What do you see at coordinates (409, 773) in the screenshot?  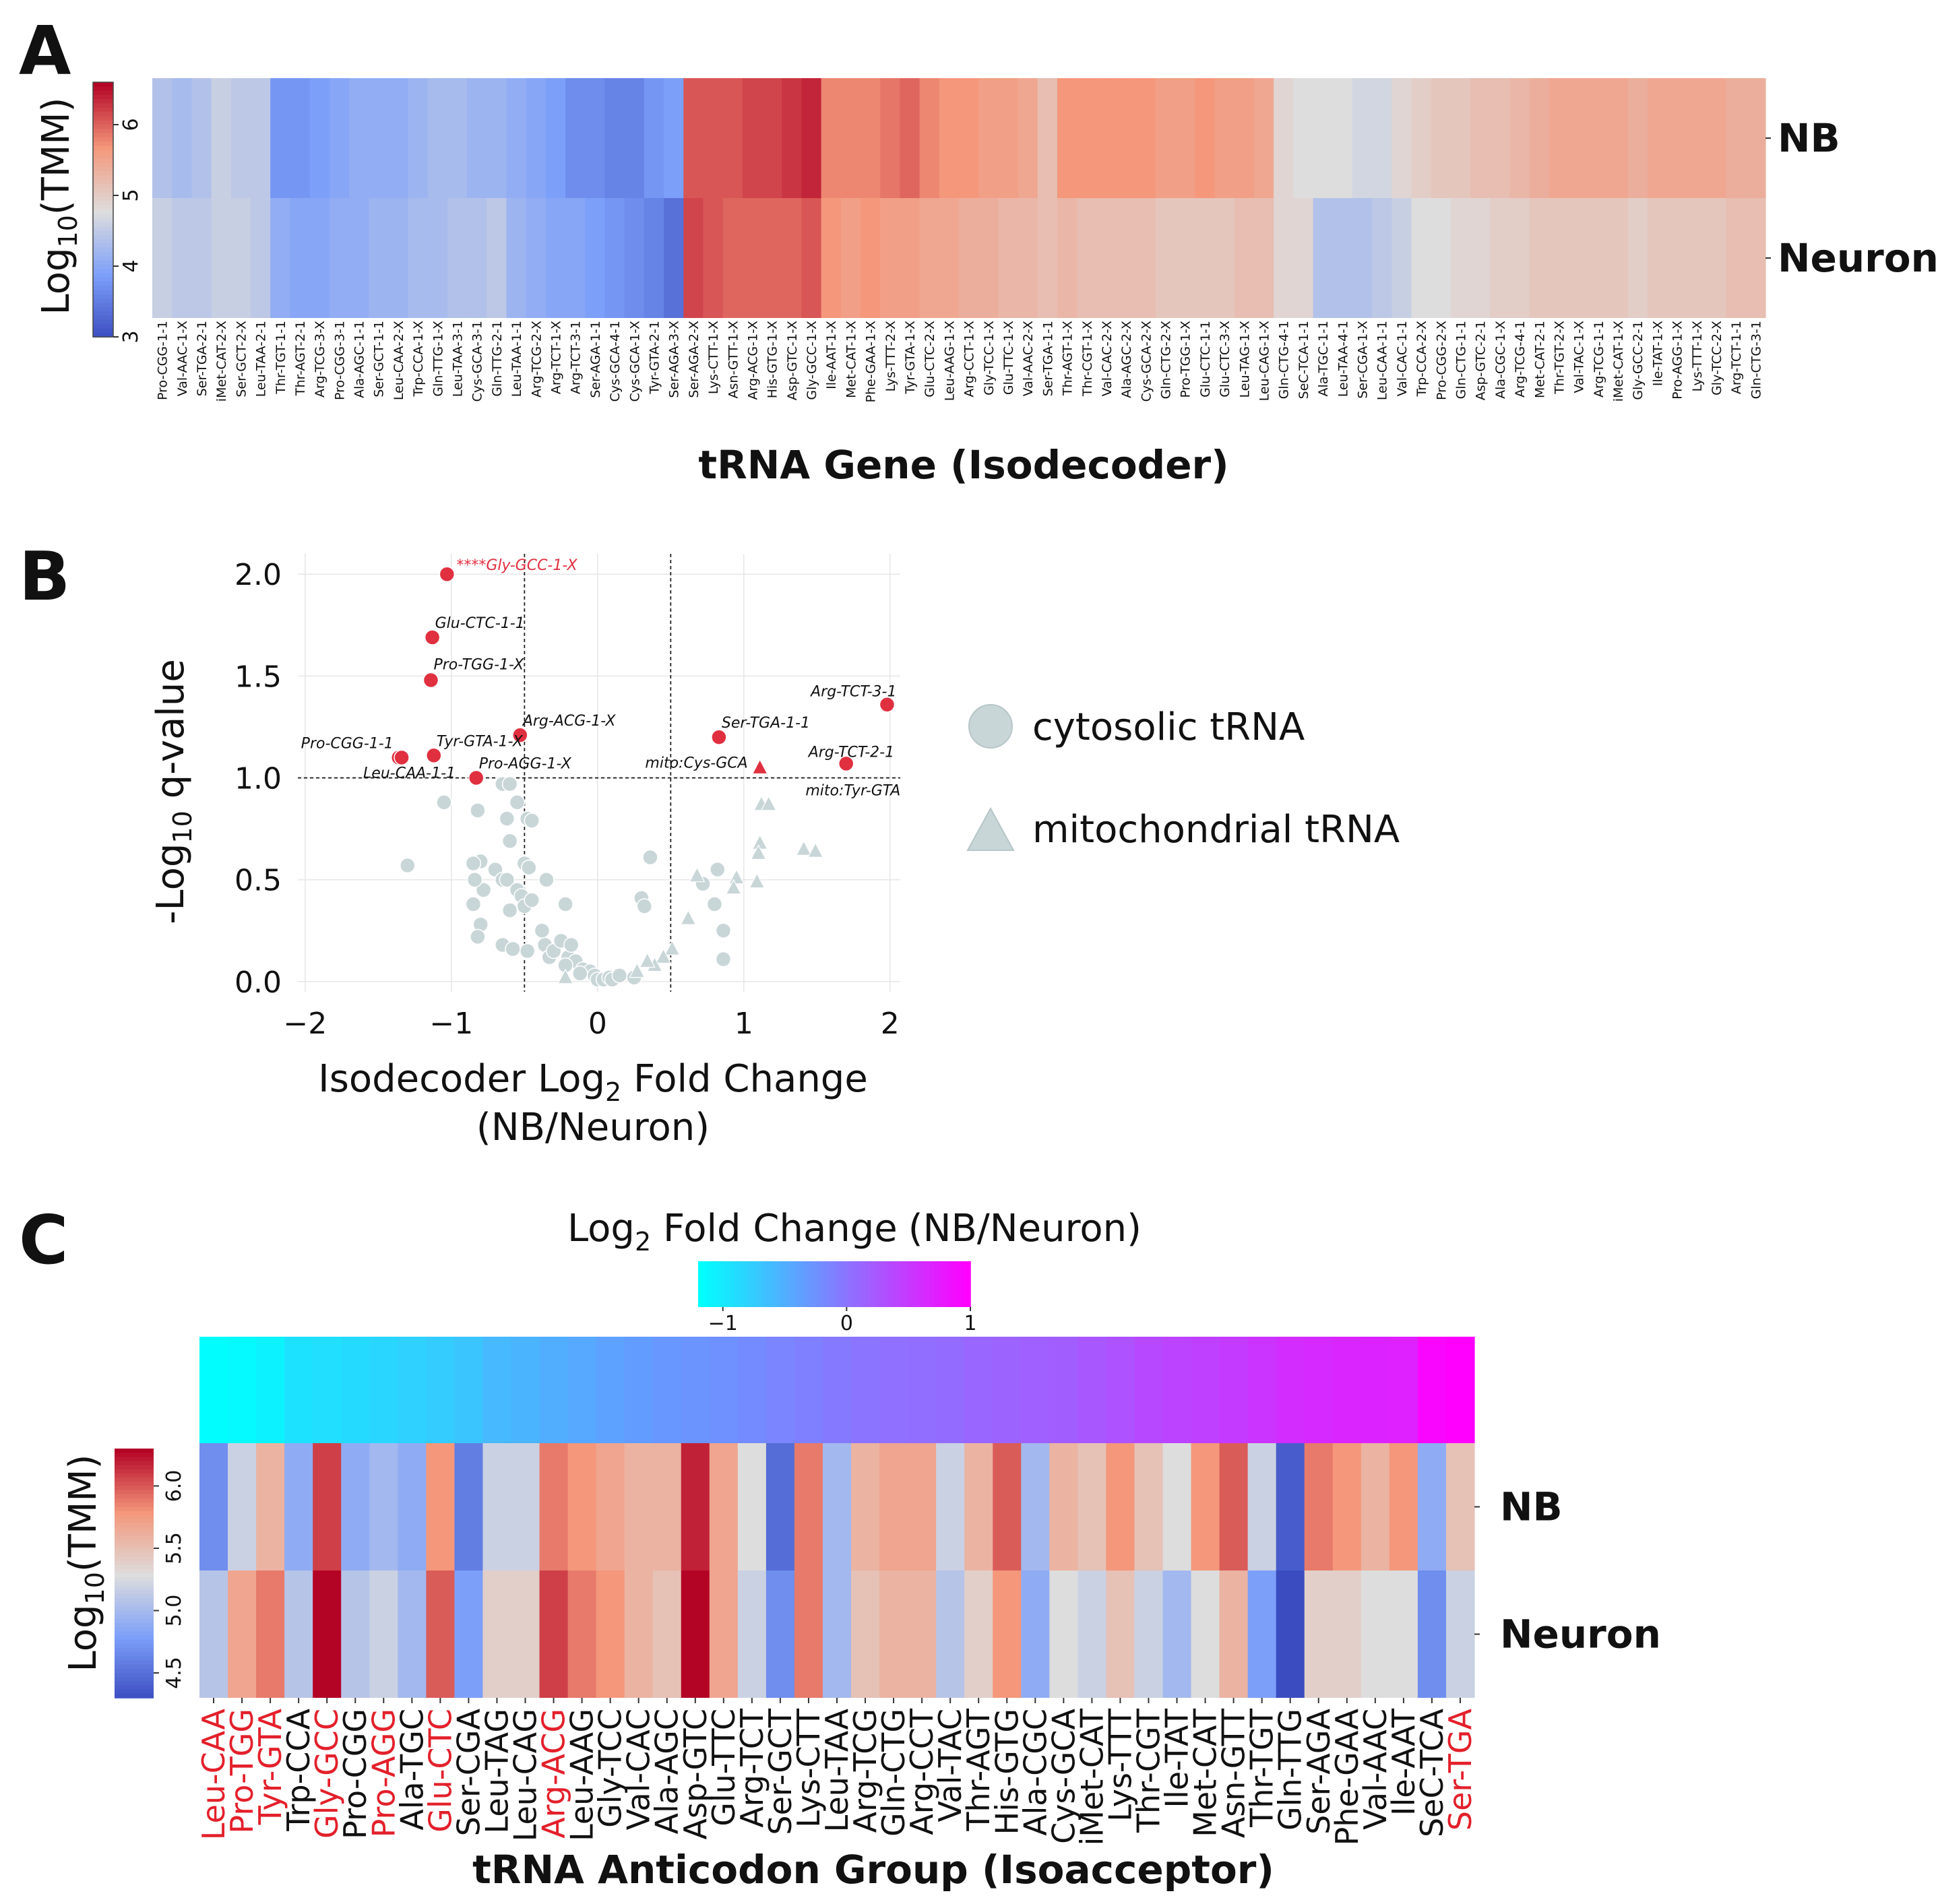 I see `point-annotation: Leu-CAA-1-1` at bounding box center [409, 773].